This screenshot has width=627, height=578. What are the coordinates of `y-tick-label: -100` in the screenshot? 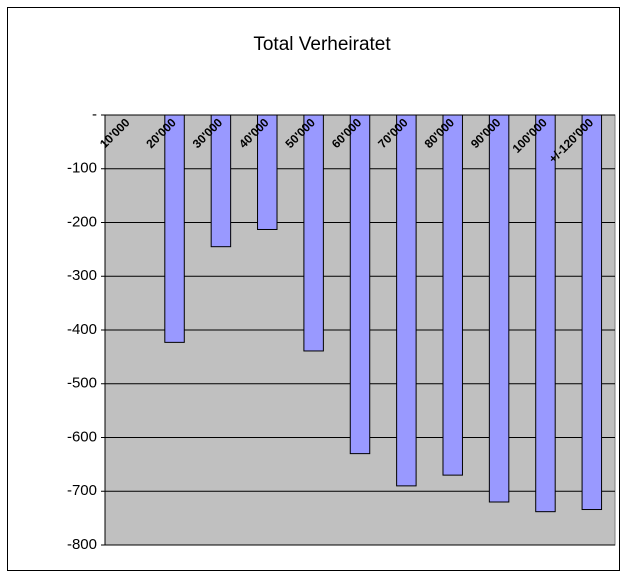 It's located at (82, 168).